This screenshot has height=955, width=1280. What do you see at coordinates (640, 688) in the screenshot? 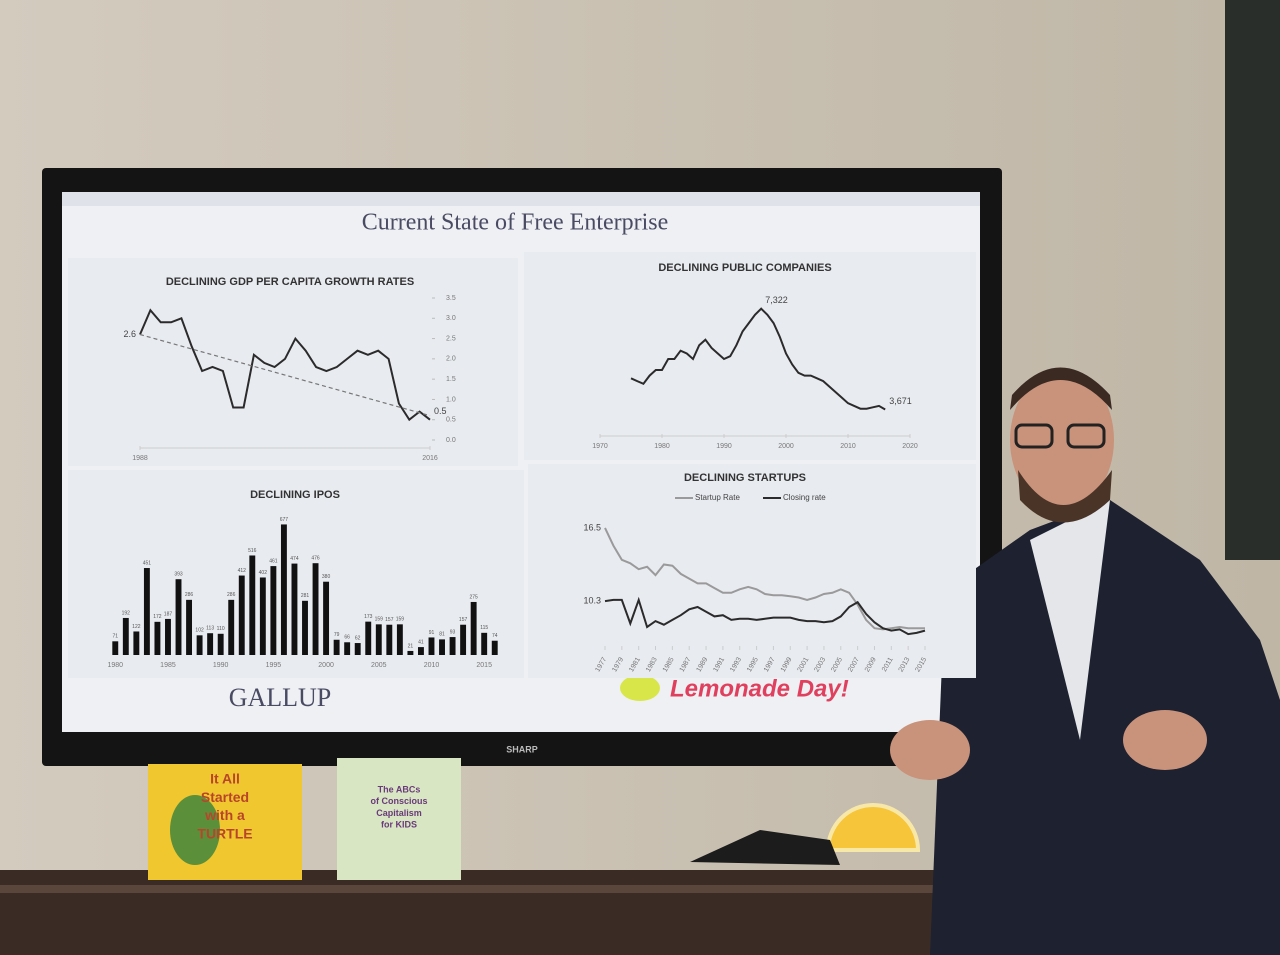
I see `lemon-icon` at bounding box center [640, 688].